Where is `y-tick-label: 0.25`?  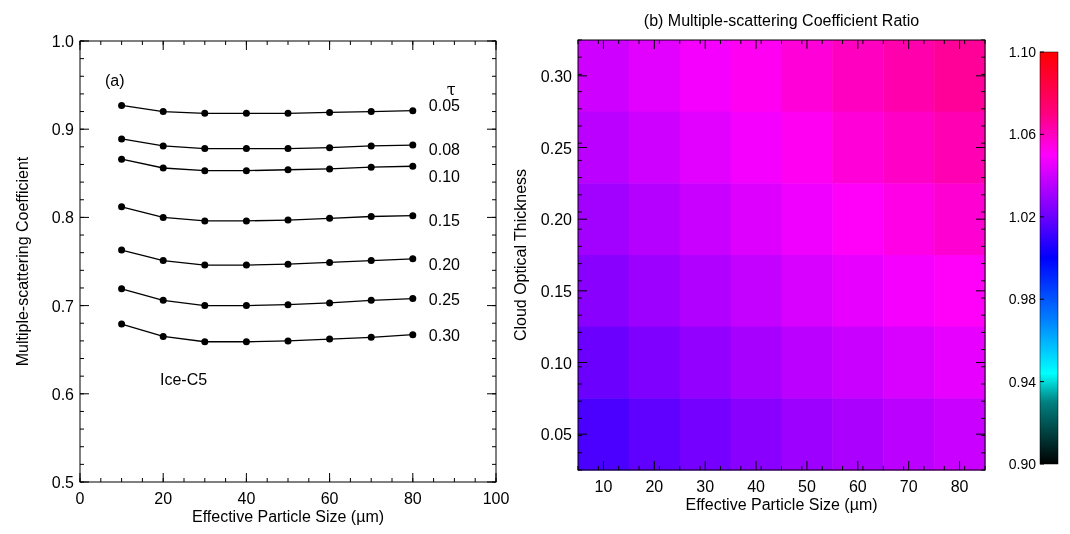
y-tick-label: 0.25 is located at coordinates (556, 148).